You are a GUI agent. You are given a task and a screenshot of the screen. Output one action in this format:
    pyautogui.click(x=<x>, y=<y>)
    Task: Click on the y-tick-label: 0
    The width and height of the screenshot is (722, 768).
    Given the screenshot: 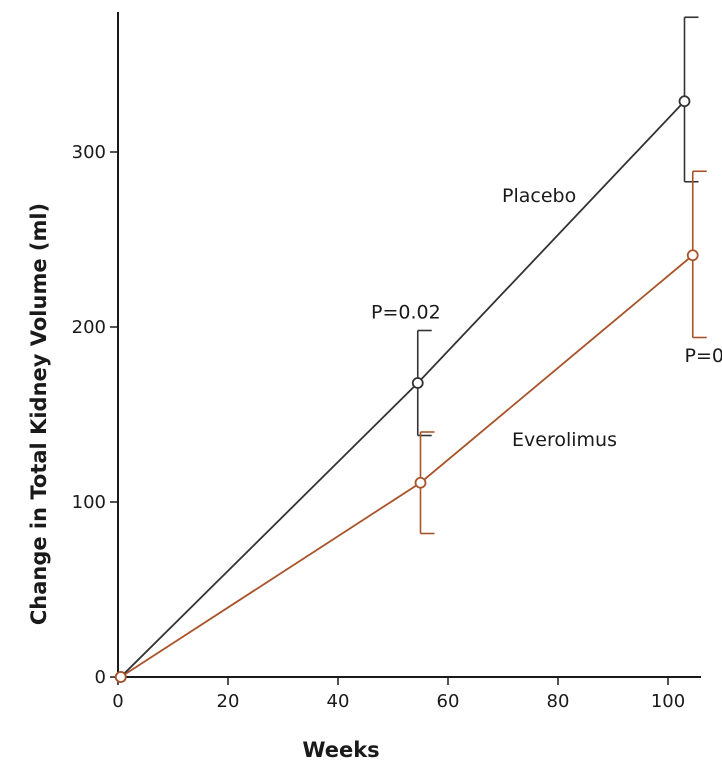 What is the action you would take?
    pyautogui.click(x=100, y=677)
    